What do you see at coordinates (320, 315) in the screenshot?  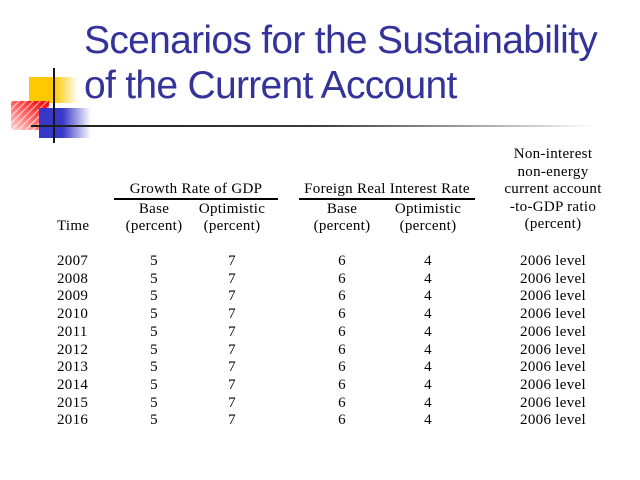 I see `table-row: 2010 5 7 6 4 2006 level` at bounding box center [320, 315].